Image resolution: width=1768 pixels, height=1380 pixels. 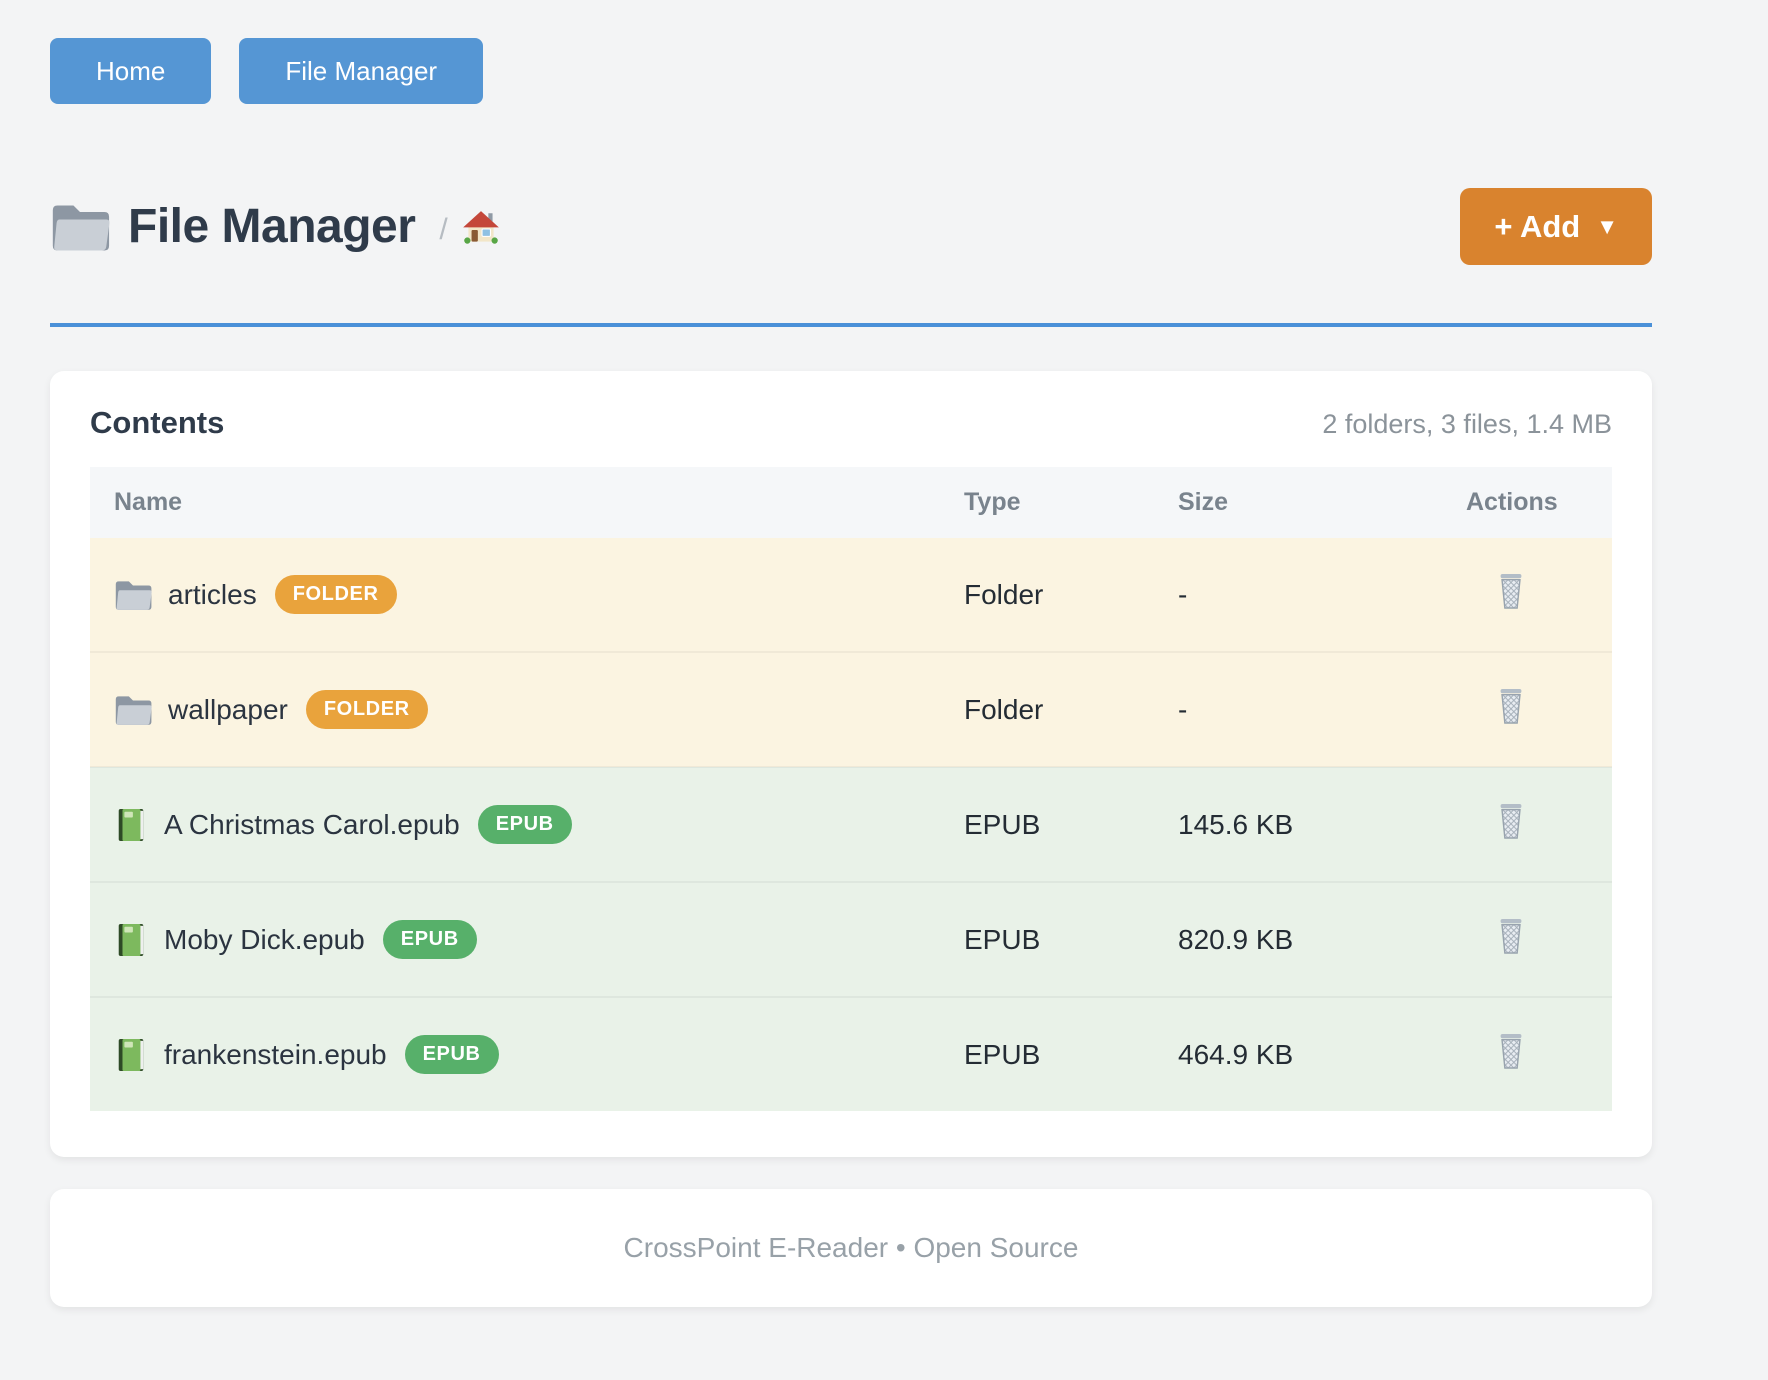 I want to click on table-row: Moby Dick.epub EPUB EPUB 820.9 KB, so click(x=851, y=939).